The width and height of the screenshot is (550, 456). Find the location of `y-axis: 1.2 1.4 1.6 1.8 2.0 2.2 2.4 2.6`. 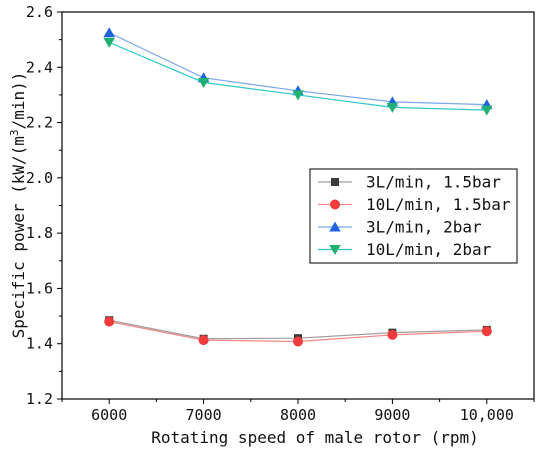

y-axis: 1.2 1.4 1.6 1.8 2.0 2.2 2.4 2.6 is located at coordinates (44, 205).